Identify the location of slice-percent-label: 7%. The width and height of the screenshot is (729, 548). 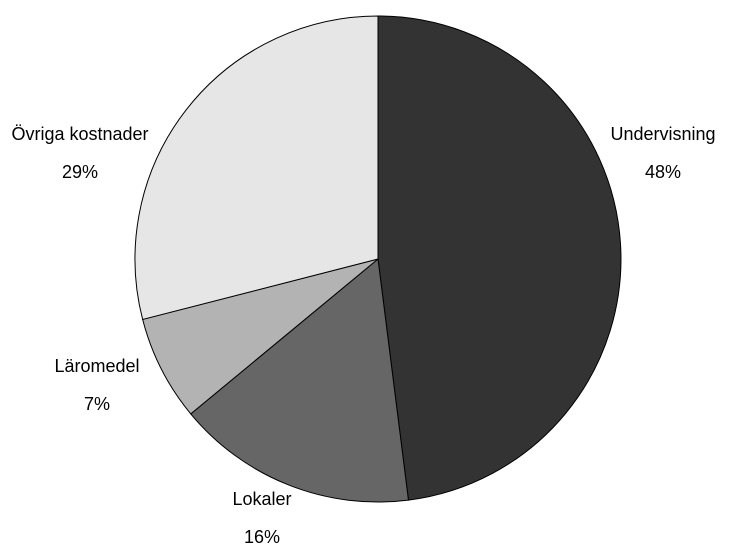
(97, 404).